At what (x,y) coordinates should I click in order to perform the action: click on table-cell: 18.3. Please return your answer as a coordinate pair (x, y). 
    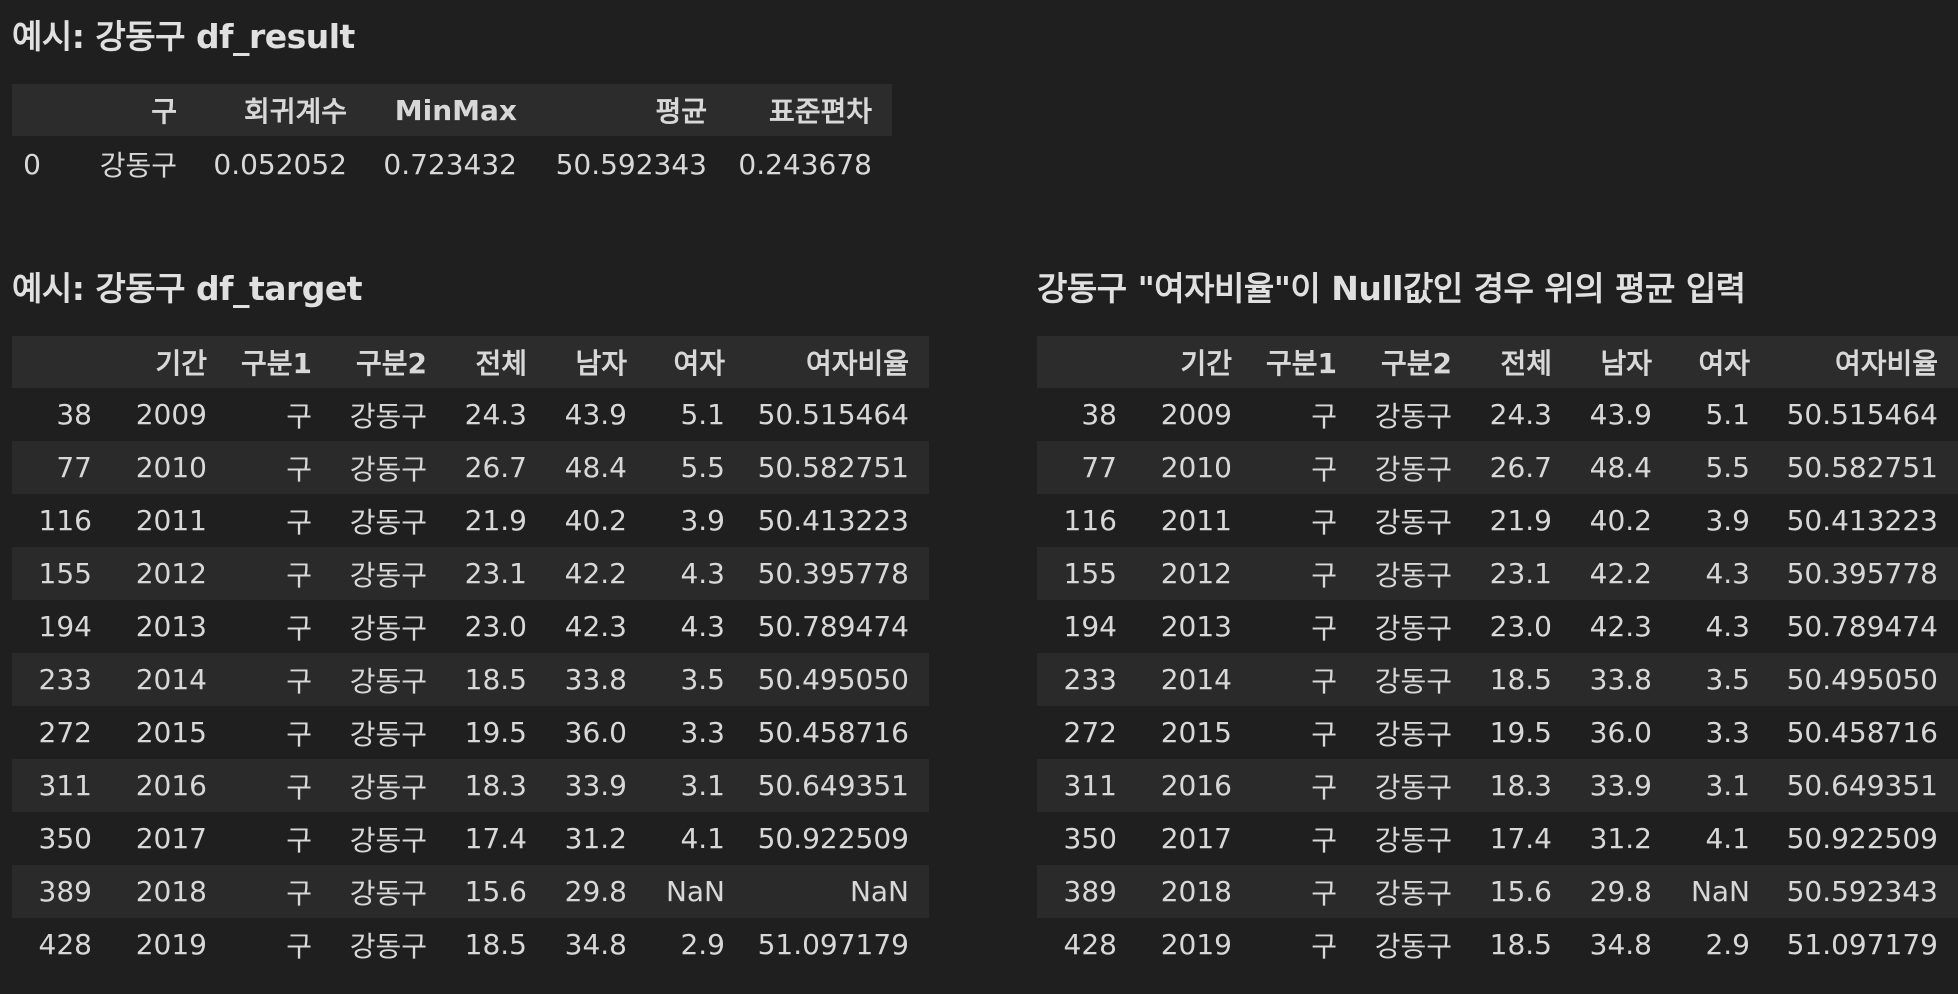
    Looking at the image, I should click on (1520, 785).